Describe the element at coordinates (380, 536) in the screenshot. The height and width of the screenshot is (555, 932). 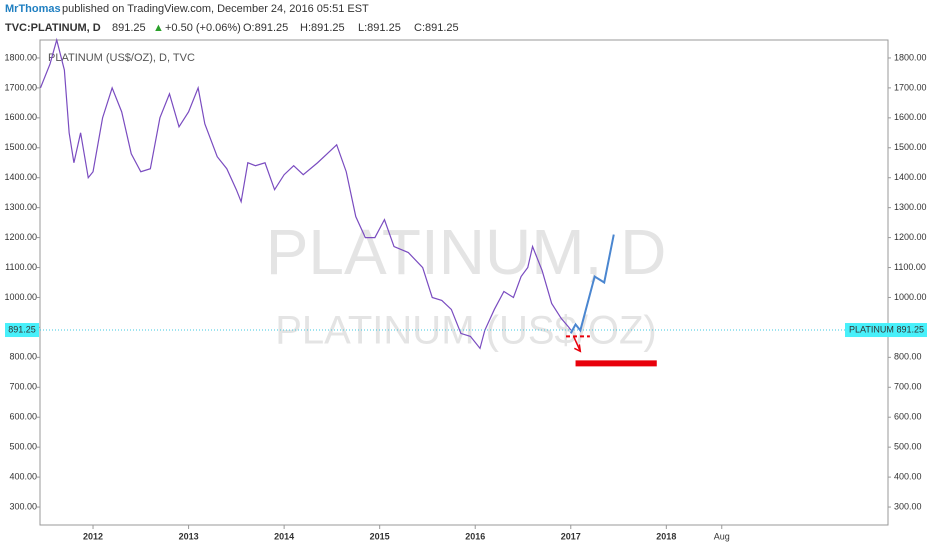
I see `x-tick-label: 2015` at that location.